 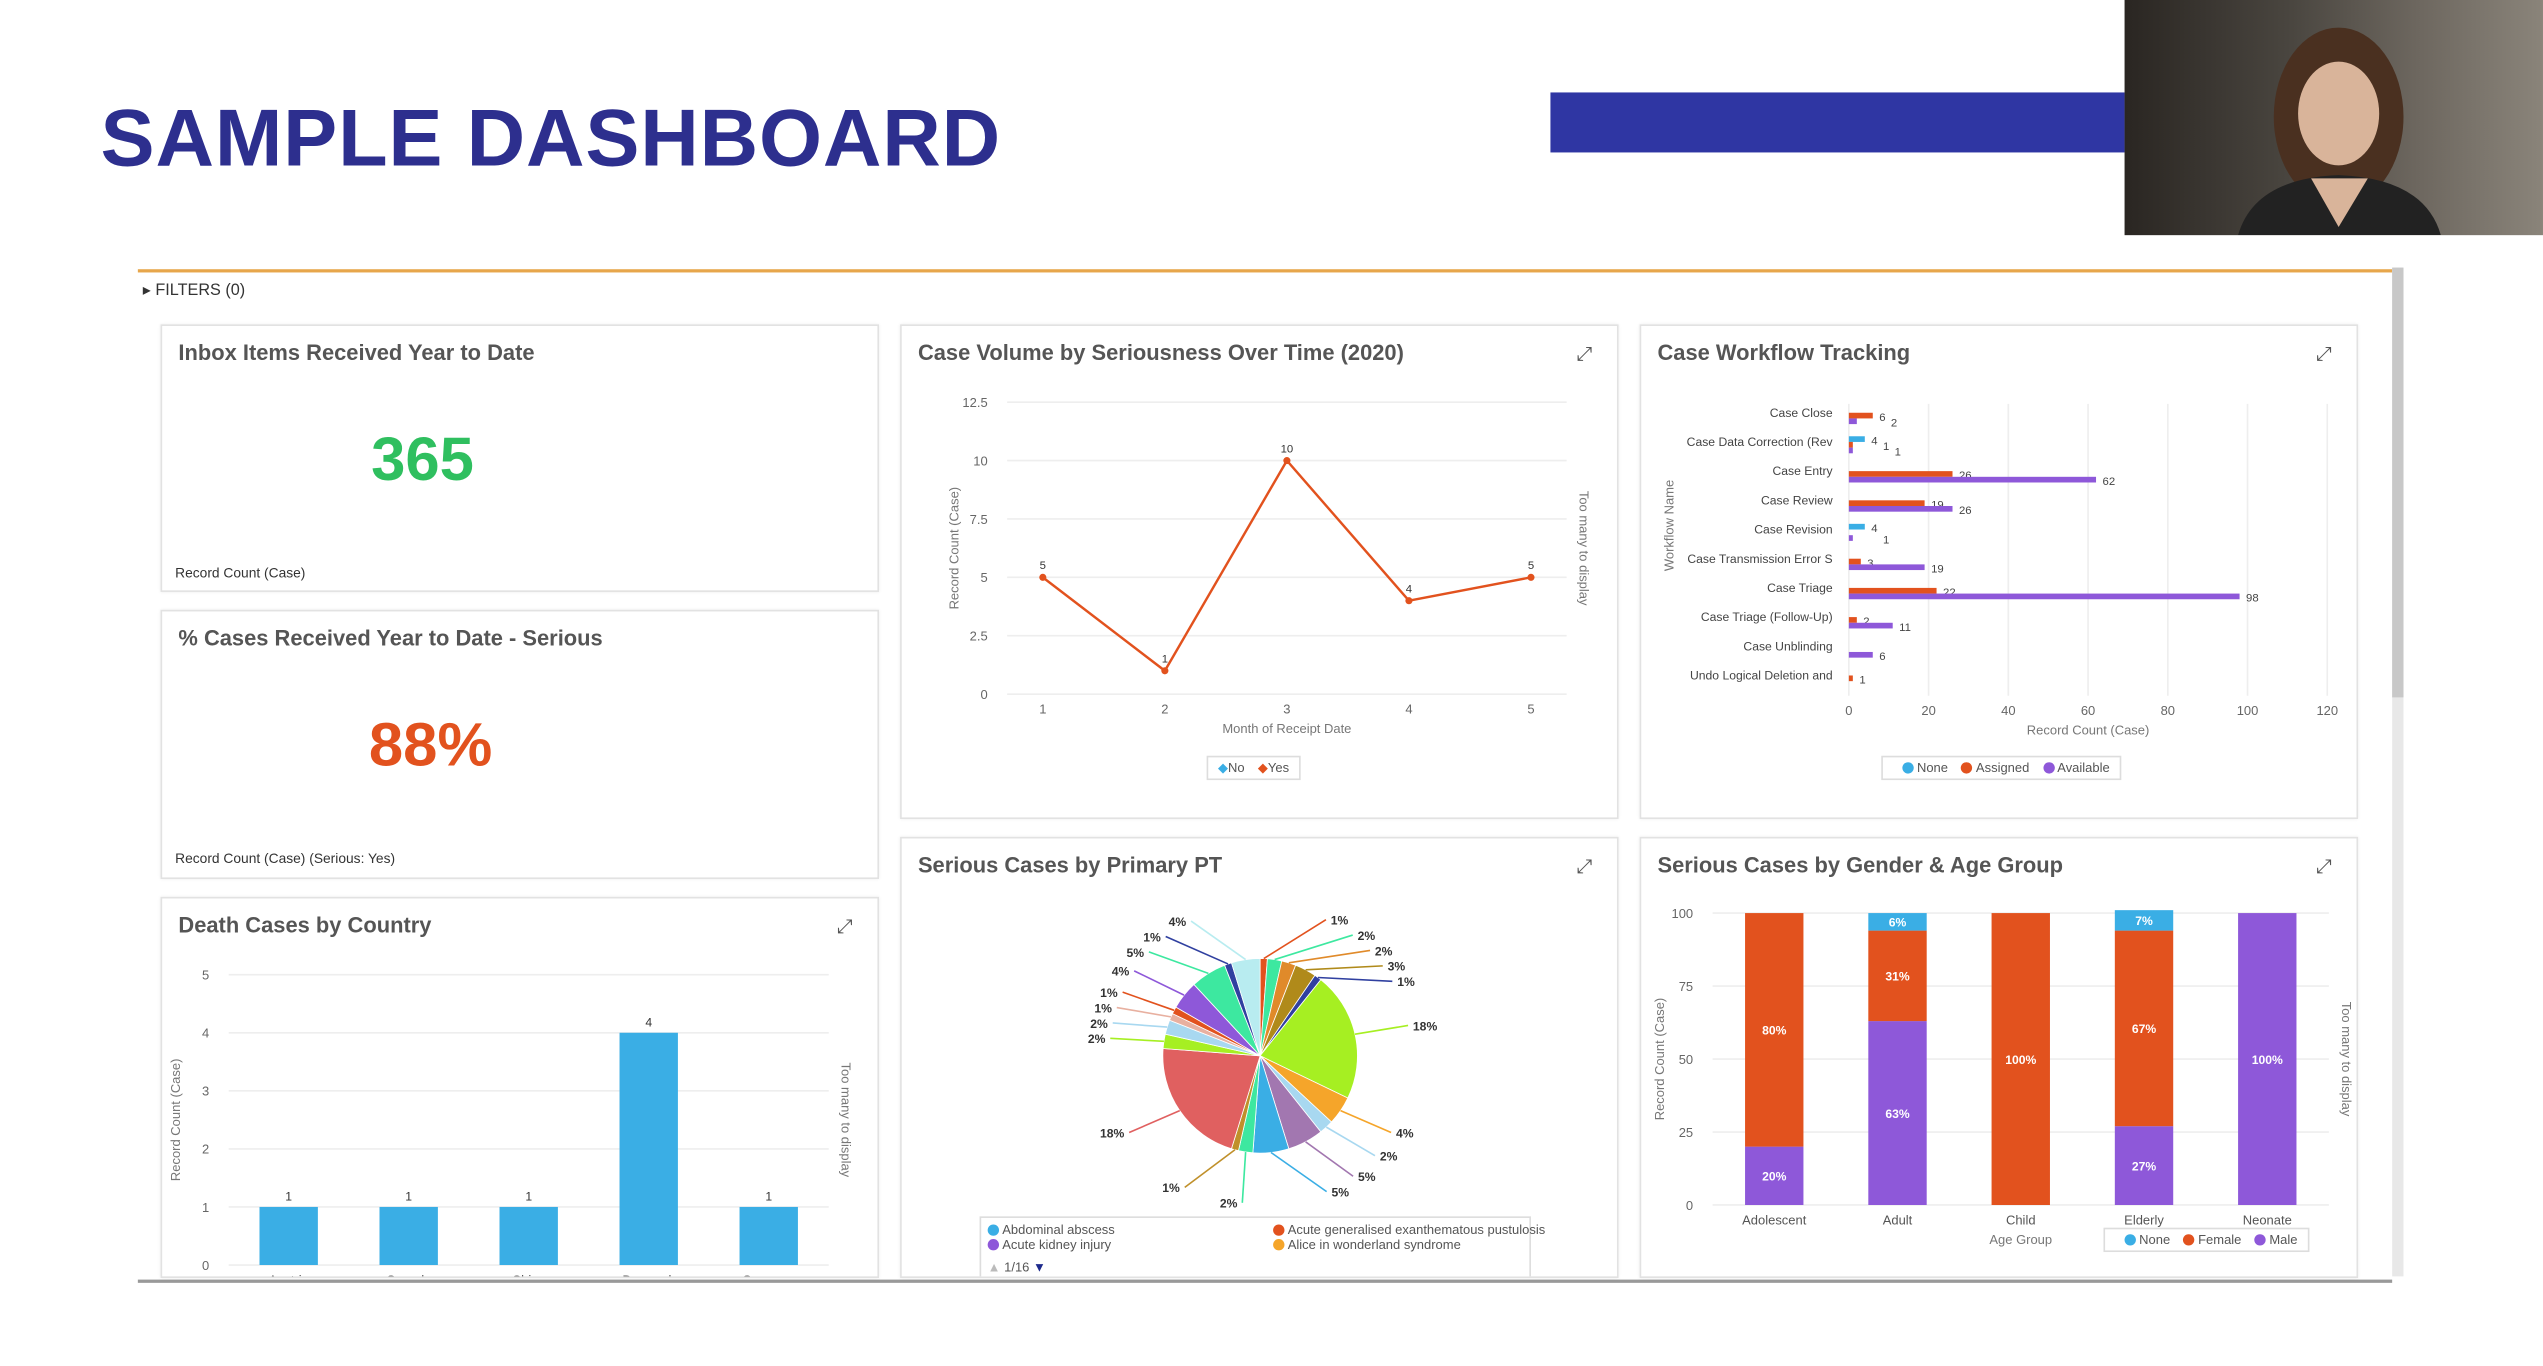 I want to click on data-point, so click(x=1165, y=671).